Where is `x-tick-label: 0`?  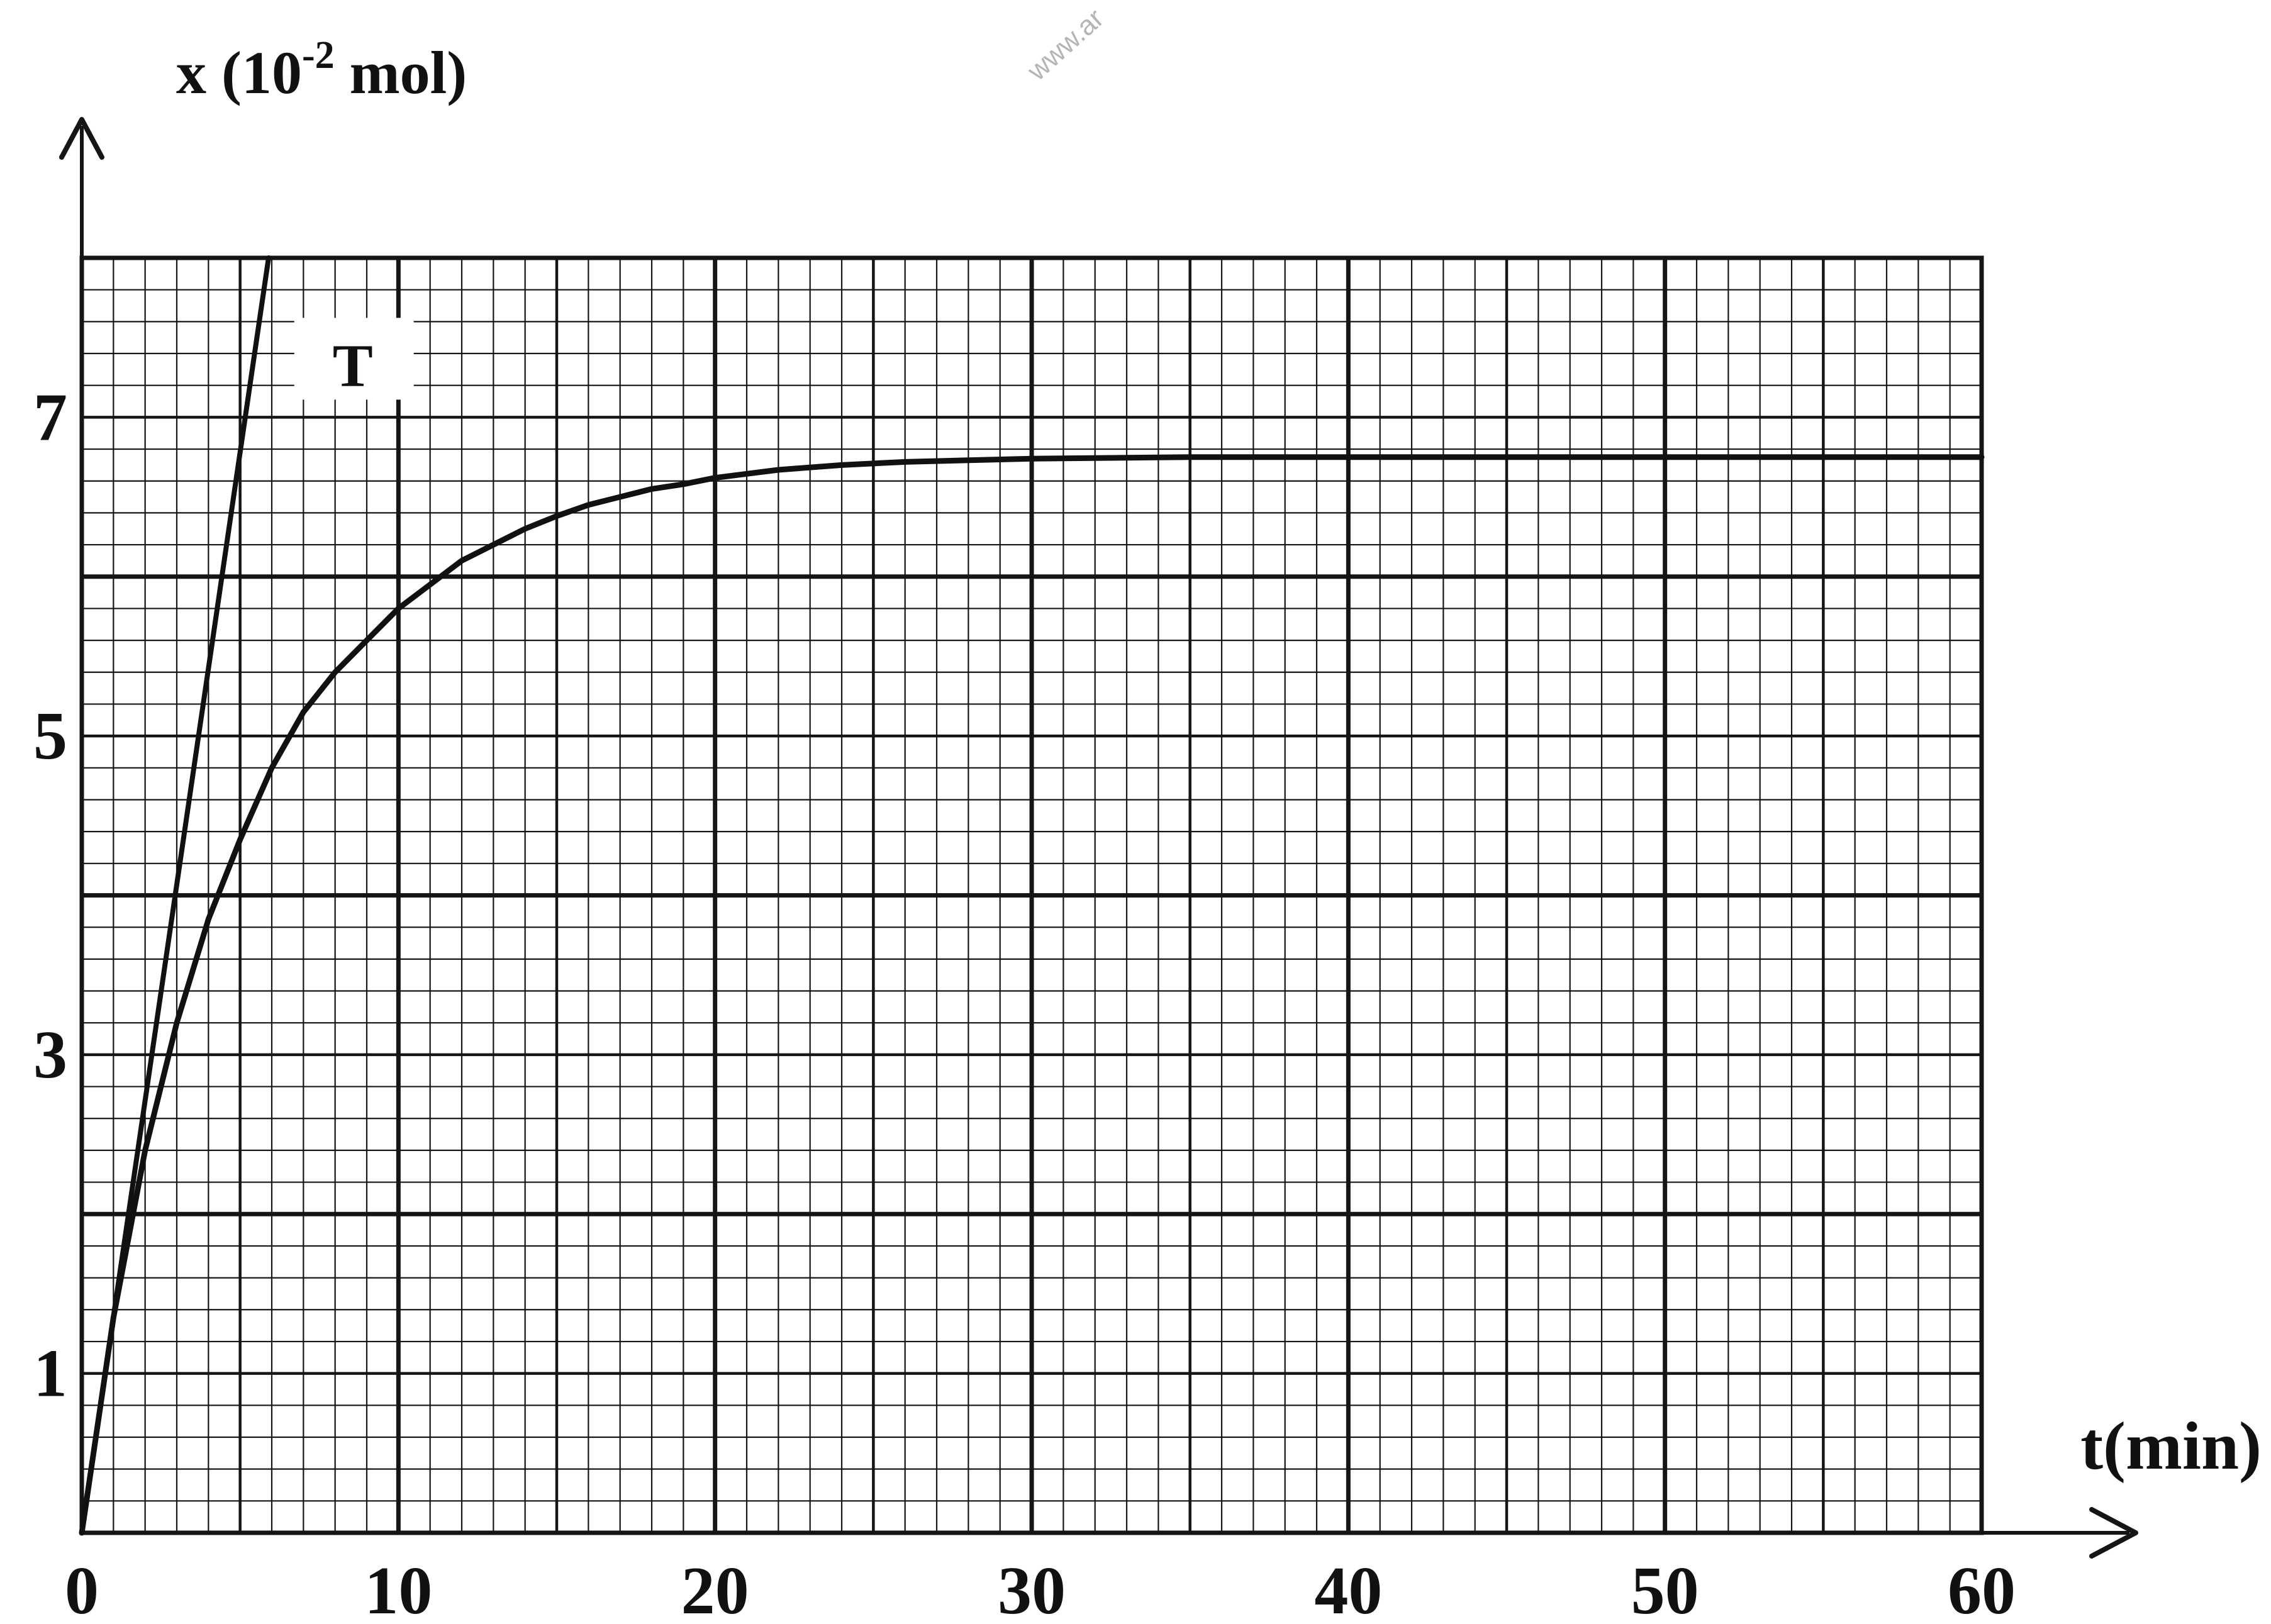
x-tick-label: 0 is located at coordinates (82, 1587).